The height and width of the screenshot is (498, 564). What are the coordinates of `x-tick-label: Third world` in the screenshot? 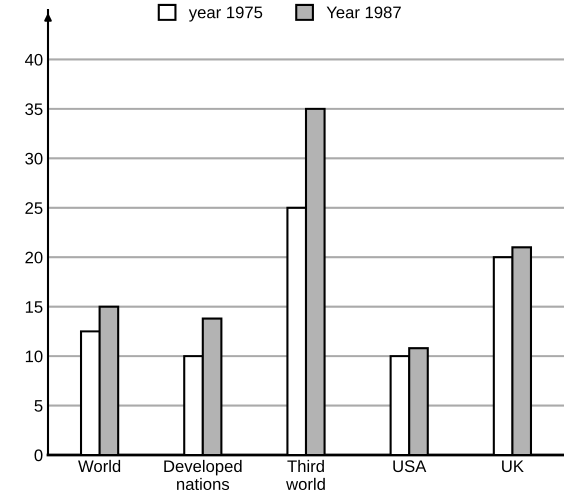 It's located at (305, 475).